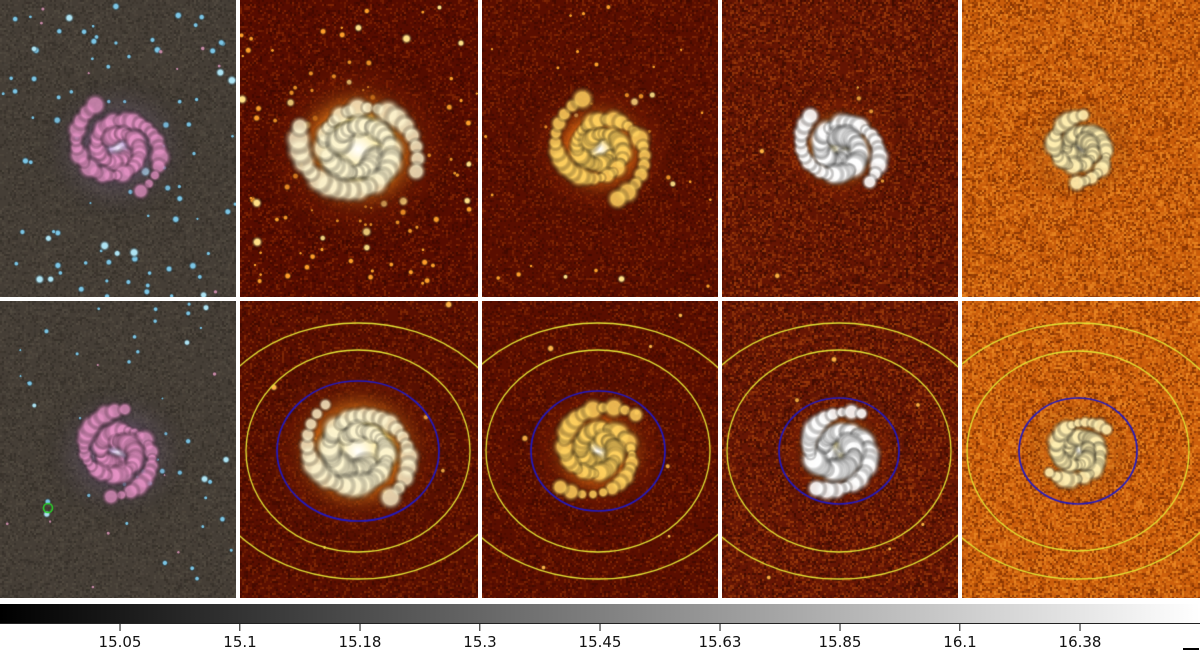 This screenshot has height=651, width=1200. I want to click on panel-band-2-apertures, so click(600, 449).